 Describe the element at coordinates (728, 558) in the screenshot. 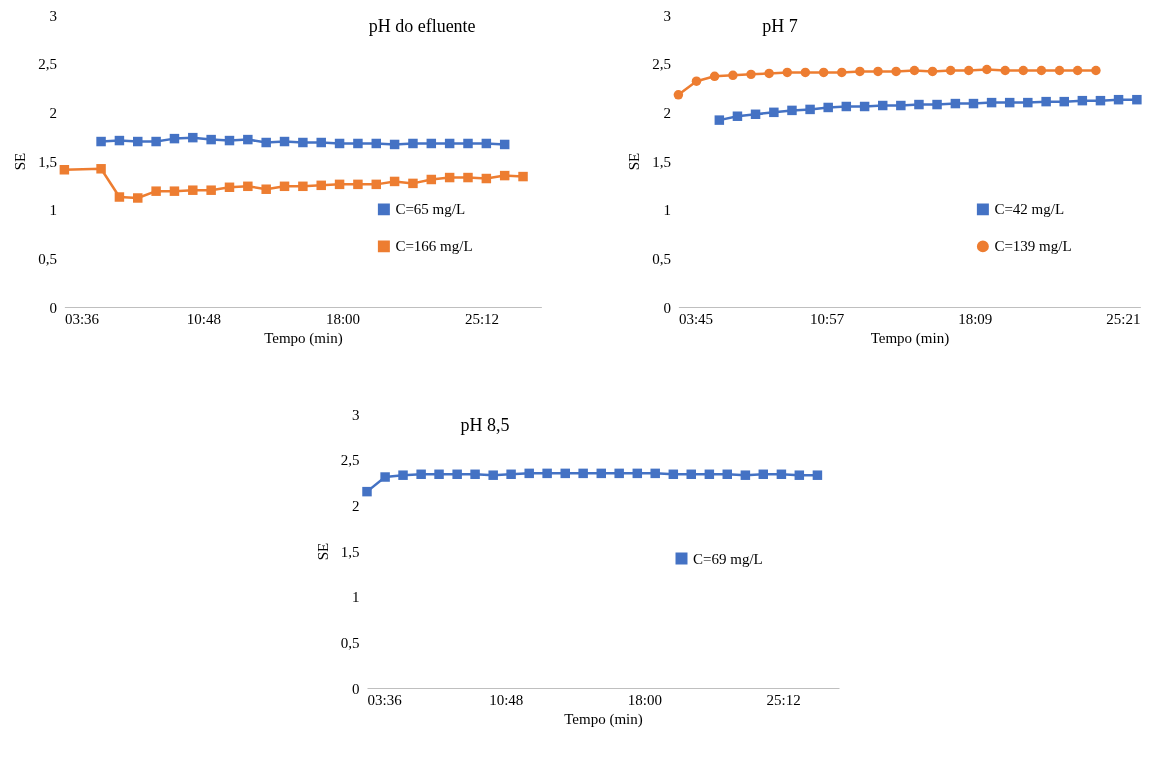

I see `legend-label: C=69 mg/L` at that location.